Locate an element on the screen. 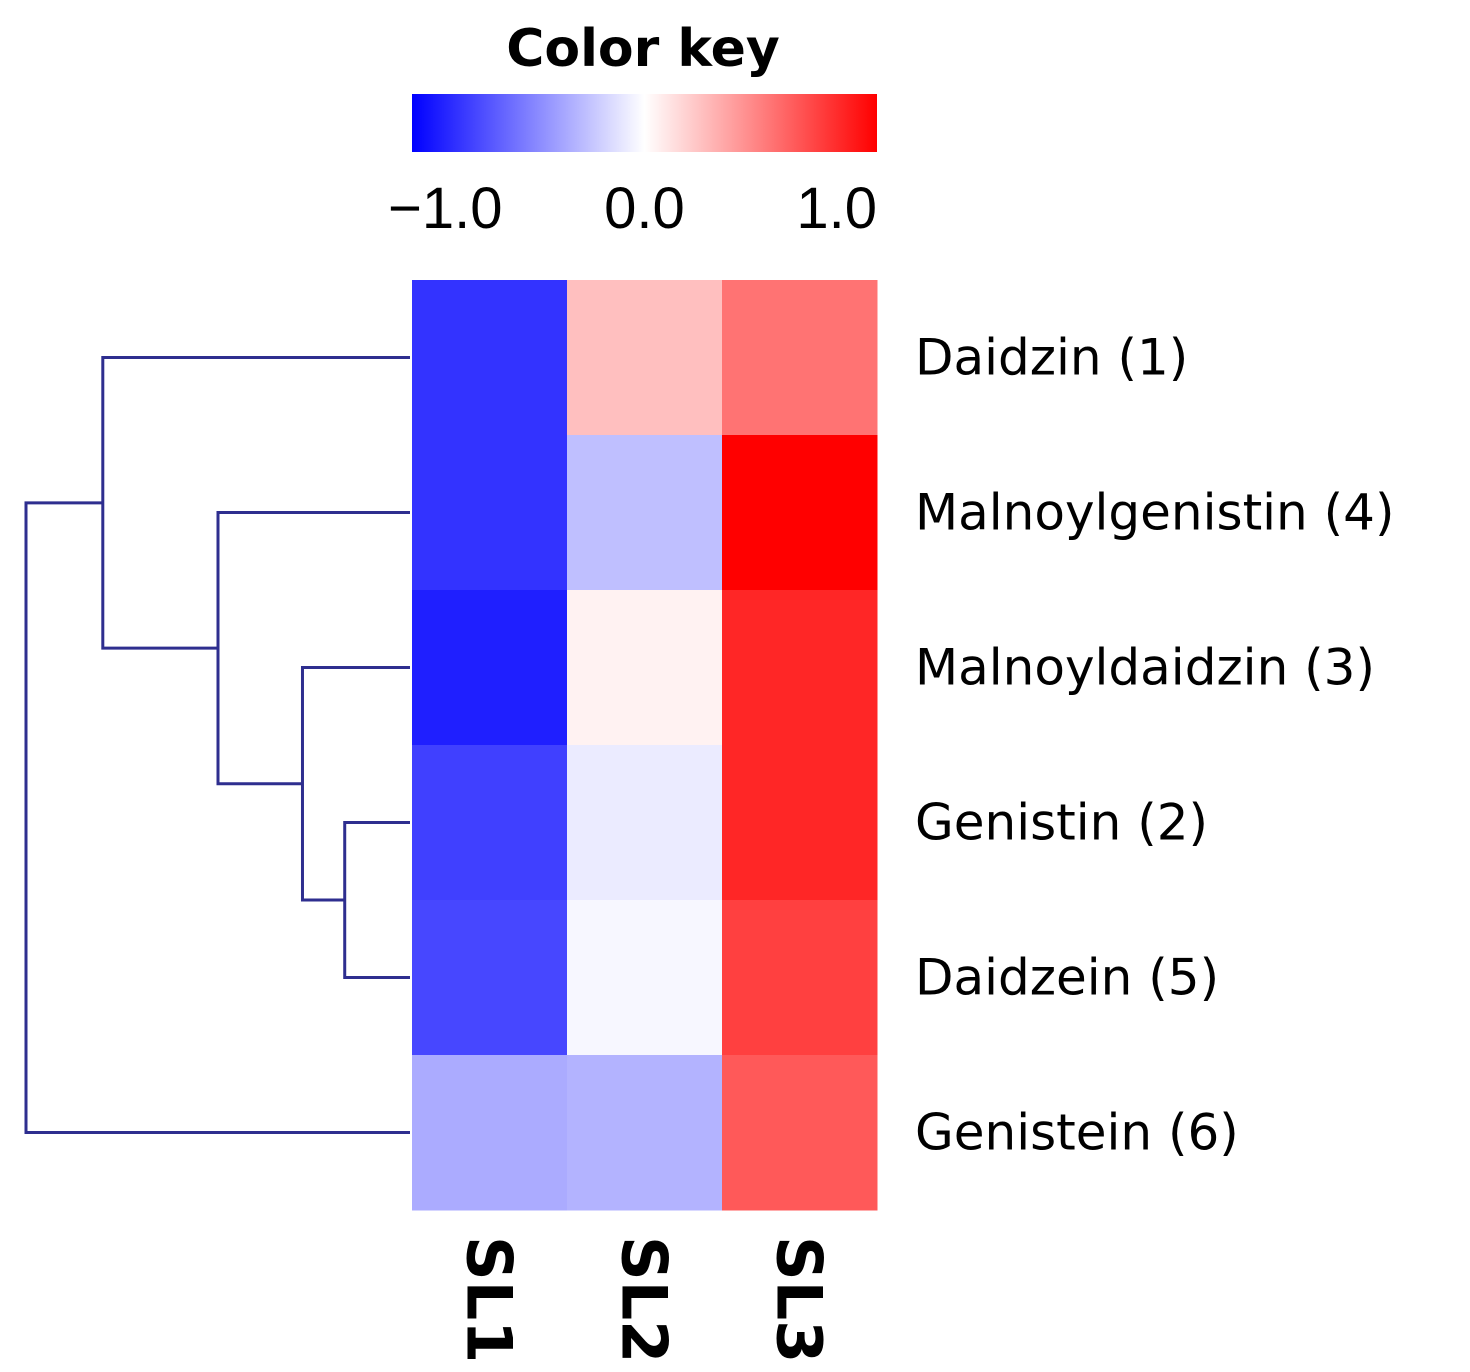 The height and width of the screenshot is (1372, 1470). color-key-tick-label: 1.0 is located at coordinates (836, 208).